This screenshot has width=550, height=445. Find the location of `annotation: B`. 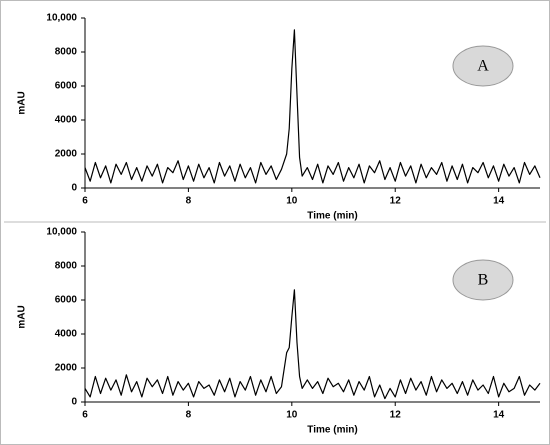

annotation: B is located at coordinates (483, 280).